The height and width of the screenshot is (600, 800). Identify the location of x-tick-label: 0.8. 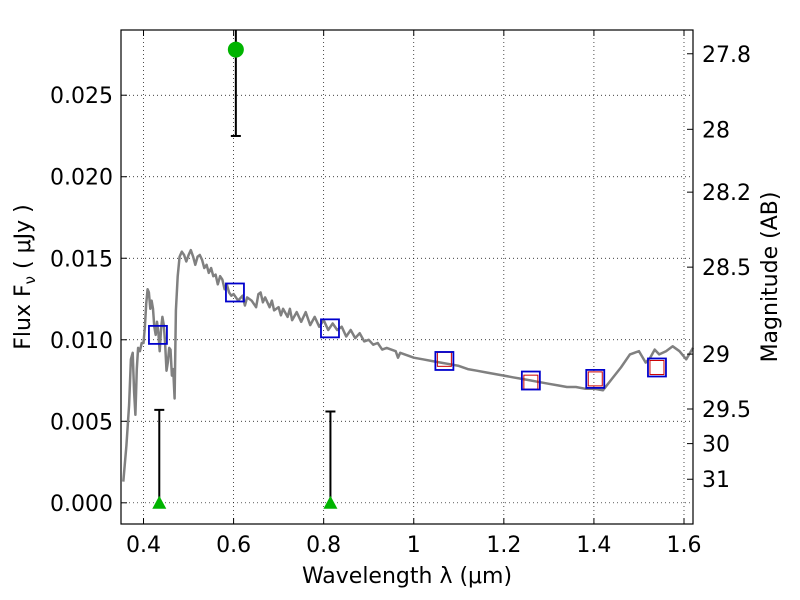
(323, 545).